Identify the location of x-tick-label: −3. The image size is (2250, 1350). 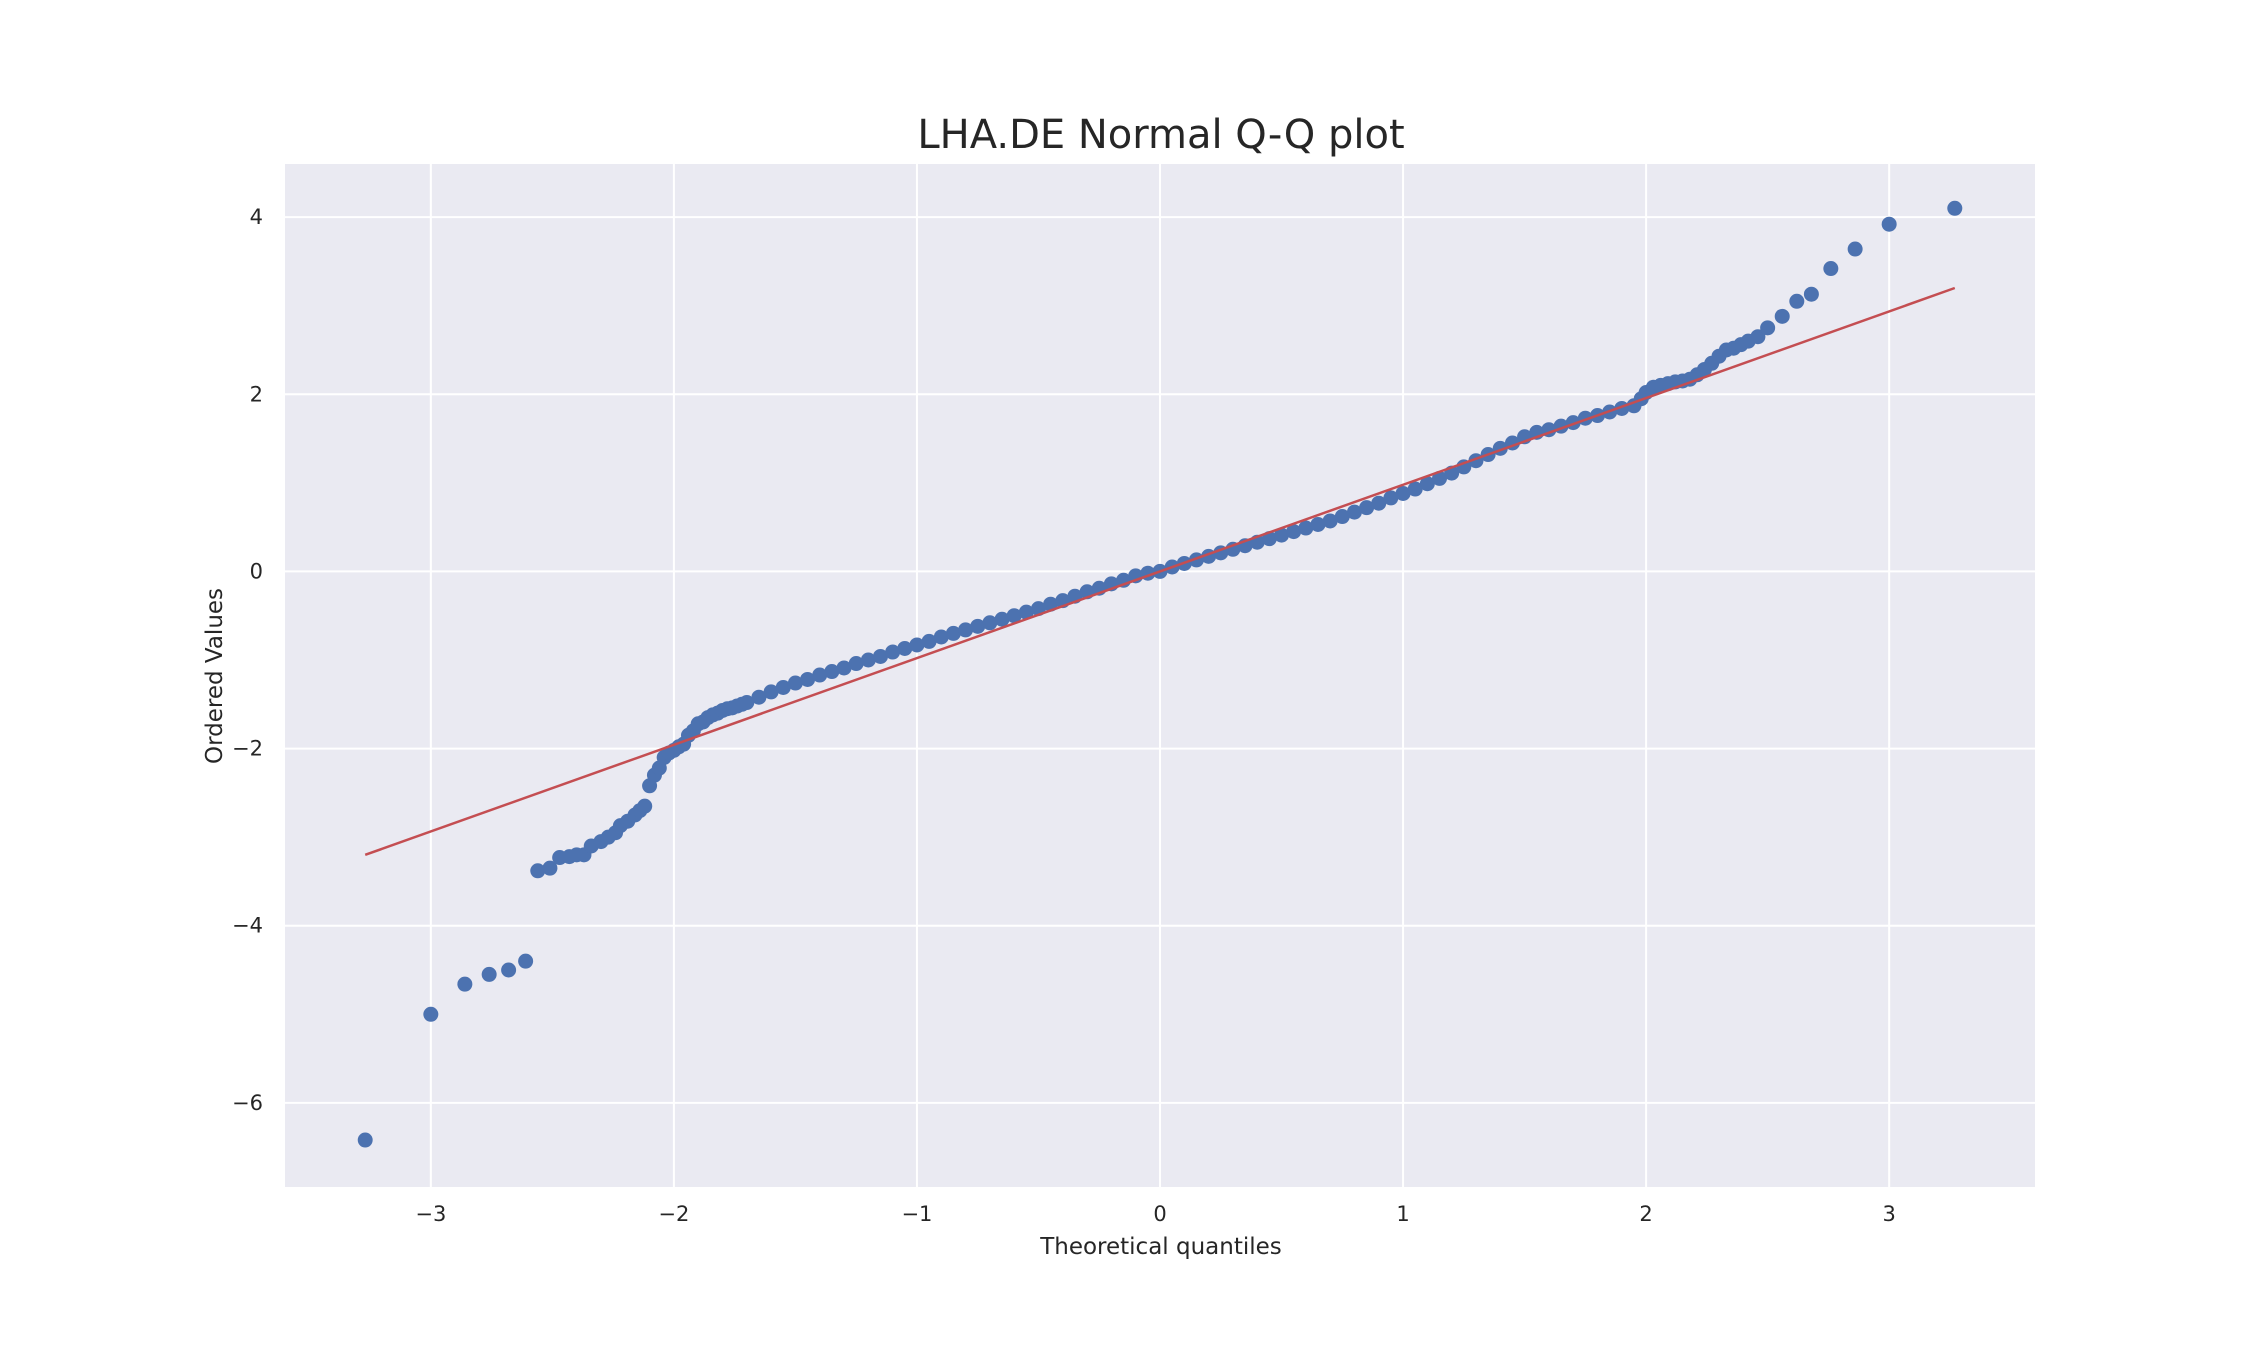
(430, 1214).